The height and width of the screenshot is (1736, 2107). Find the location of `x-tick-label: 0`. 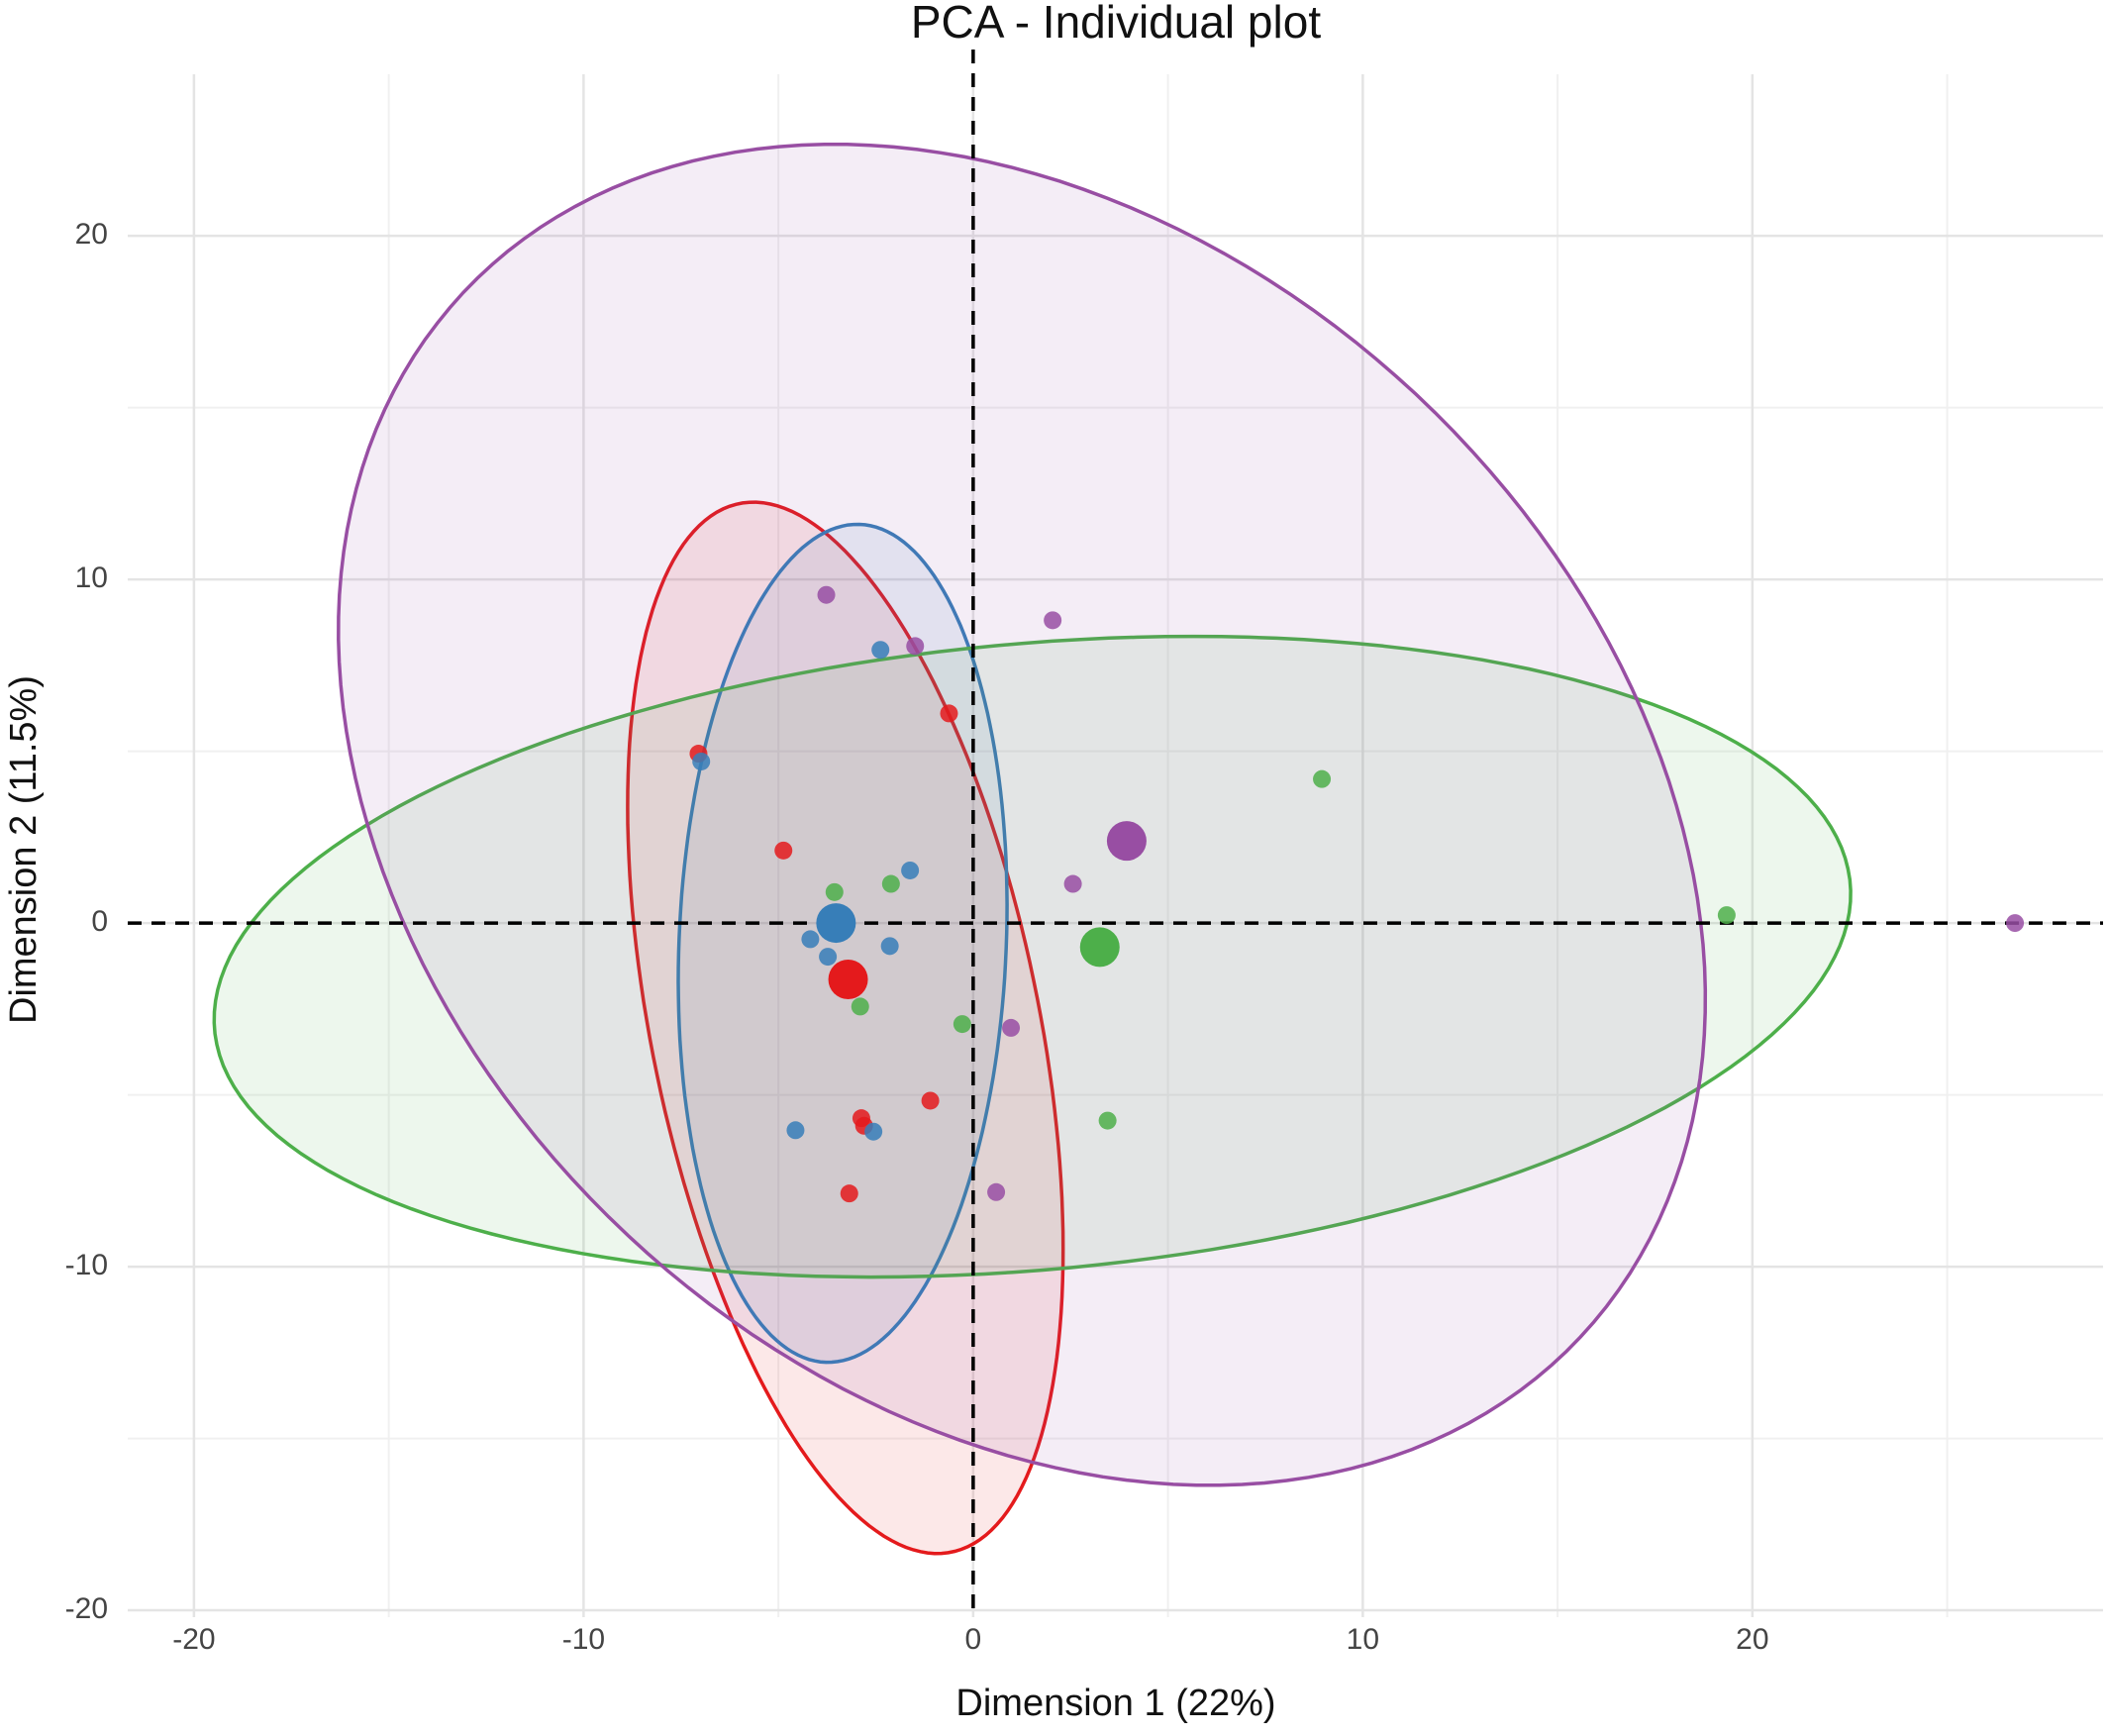

x-tick-label: 0 is located at coordinates (973, 1639).